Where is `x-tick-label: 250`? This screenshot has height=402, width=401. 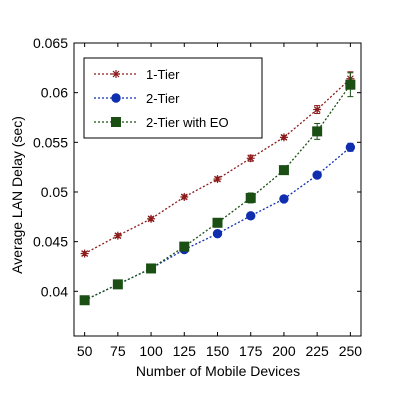 x-tick-label: 250 is located at coordinates (351, 351).